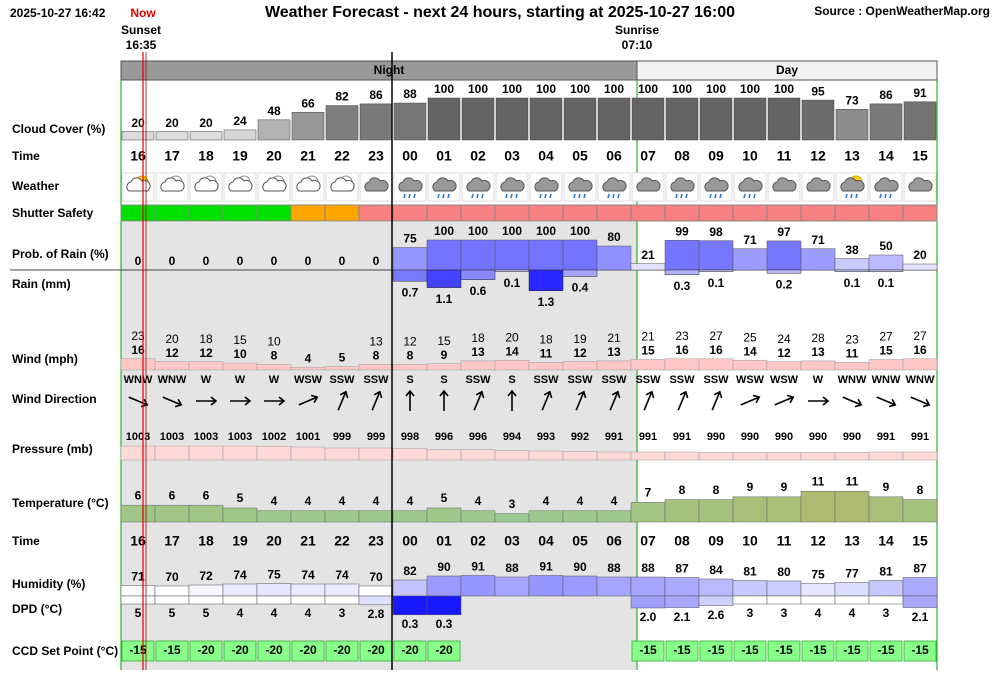 The image size is (1000, 680). Describe the element at coordinates (546, 156) in the screenshot. I see `hour-label: 04` at that location.